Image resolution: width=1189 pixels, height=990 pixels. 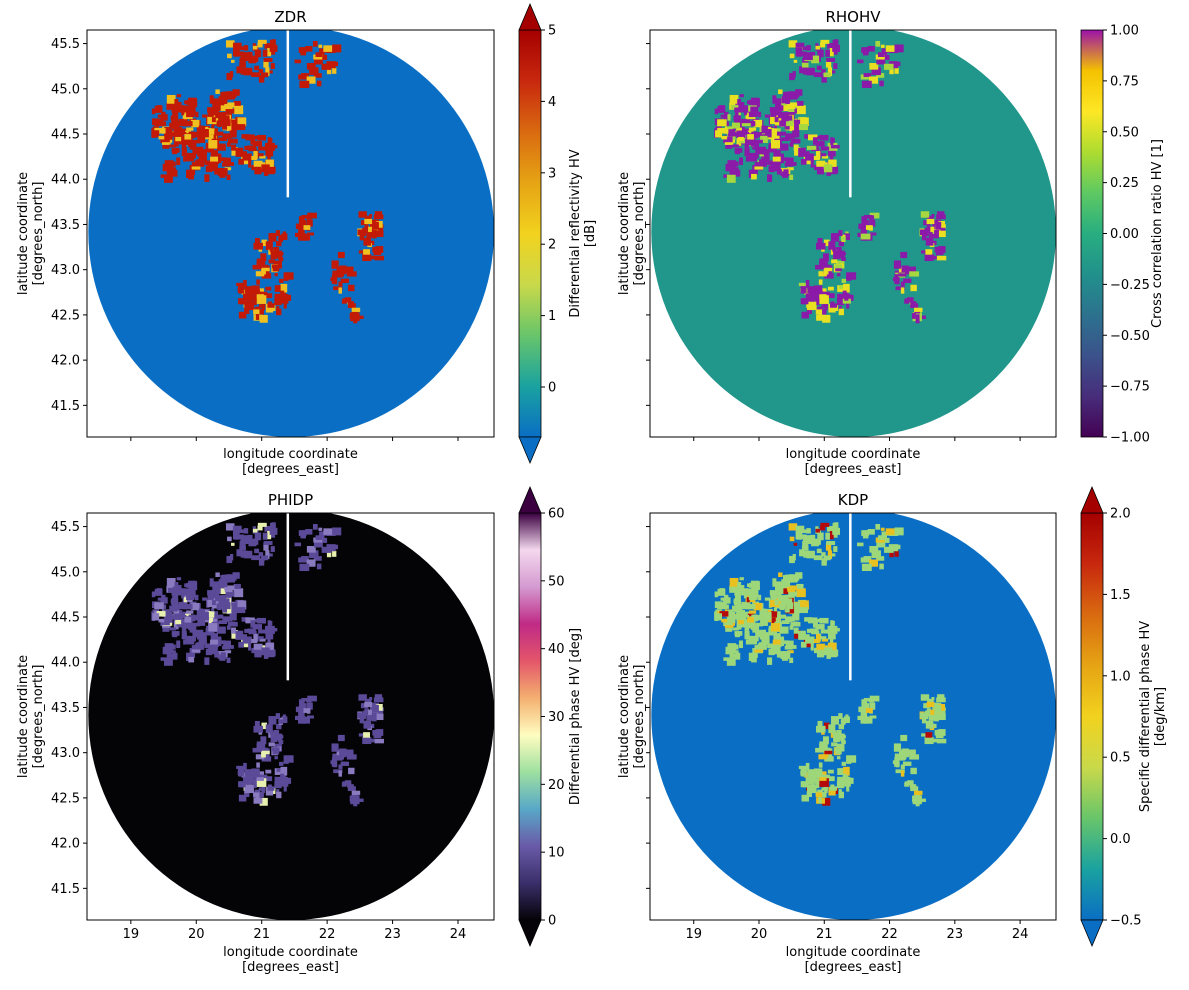 What do you see at coordinates (552, 31) in the screenshot?
I see `colorbar-tick-label: 5` at bounding box center [552, 31].